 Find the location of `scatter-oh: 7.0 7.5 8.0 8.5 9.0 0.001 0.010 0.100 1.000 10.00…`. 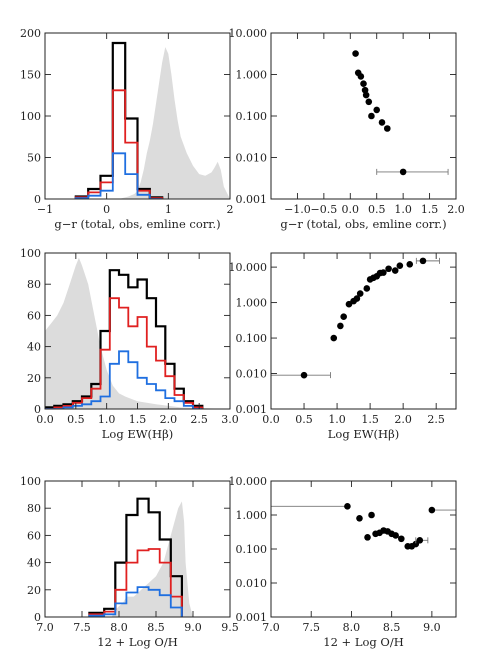

scatter-oh: 7.0 7.5 8.0 8.5 9.0 0.001 0.010 0.100 1.000 10.00… is located at coordinates (343, 562).